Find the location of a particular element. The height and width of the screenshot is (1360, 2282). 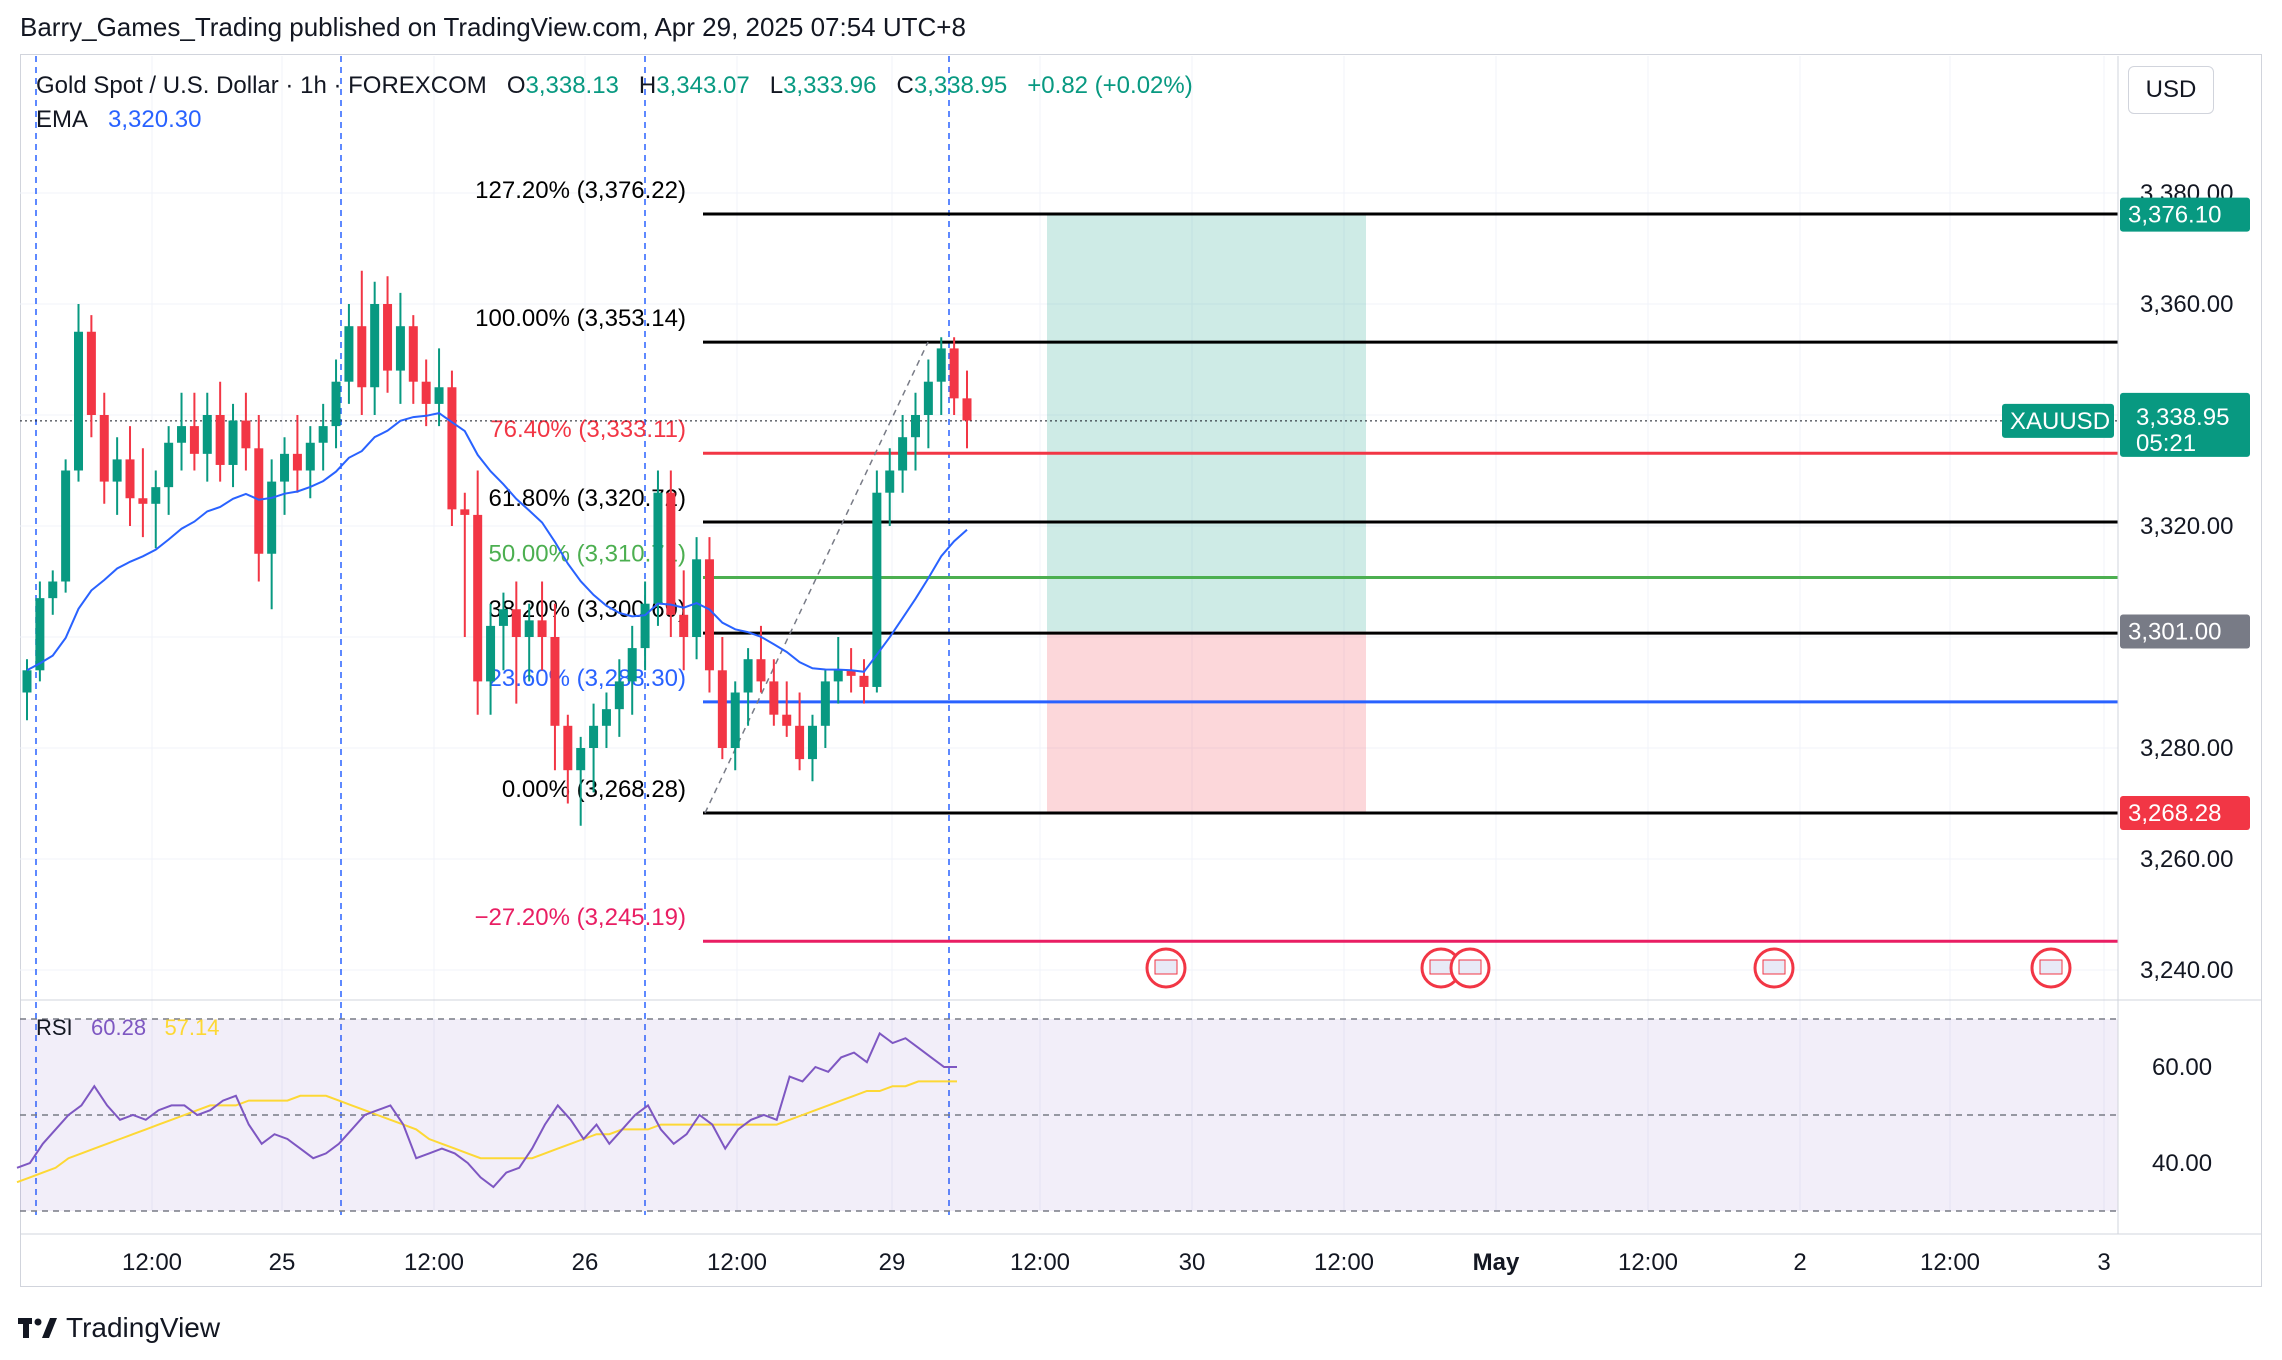

ema-label: EMA is located at coordinates (62, 119).